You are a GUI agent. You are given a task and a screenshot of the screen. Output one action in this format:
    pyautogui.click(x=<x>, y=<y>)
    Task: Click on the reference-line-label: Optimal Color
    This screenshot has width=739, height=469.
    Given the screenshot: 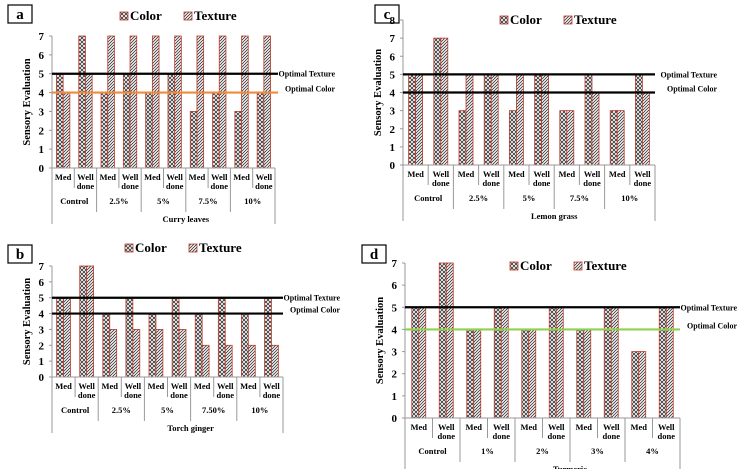 What is the action you would take?
    pyautogui.click(x=712, y=325)
    